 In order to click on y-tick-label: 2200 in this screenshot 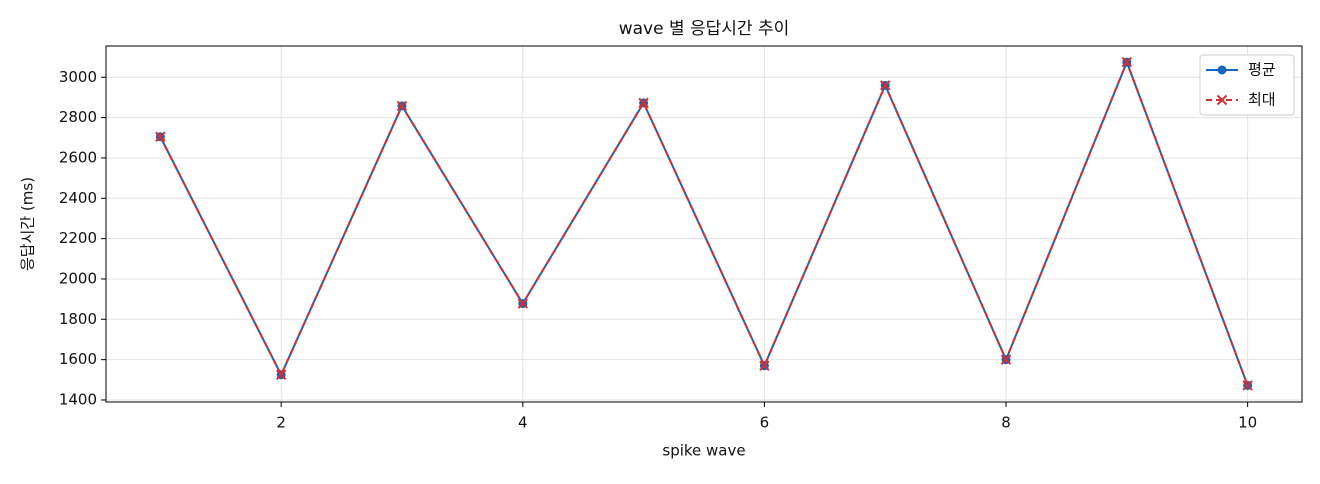, I will do `click(78, 238)`.